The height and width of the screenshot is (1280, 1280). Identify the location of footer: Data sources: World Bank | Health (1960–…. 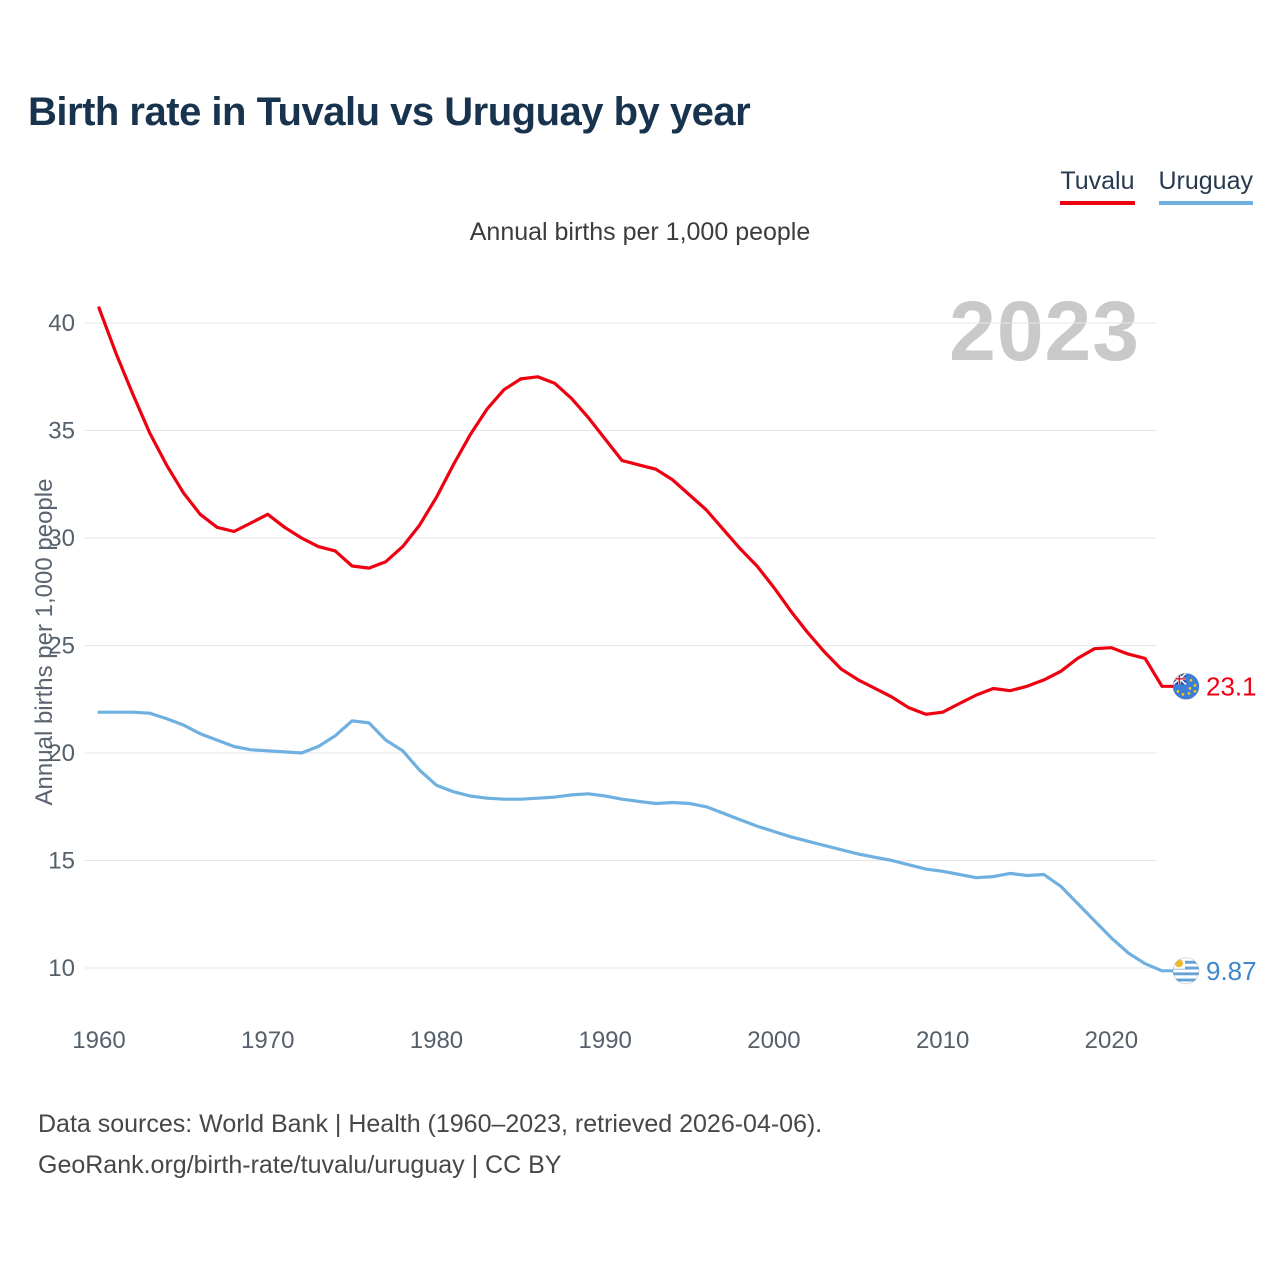
(430, 1145).